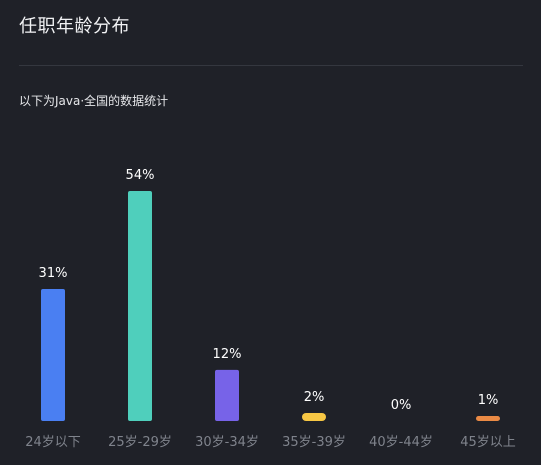  I want to click on bar-value-label-2: 12%, so click(227, 354).